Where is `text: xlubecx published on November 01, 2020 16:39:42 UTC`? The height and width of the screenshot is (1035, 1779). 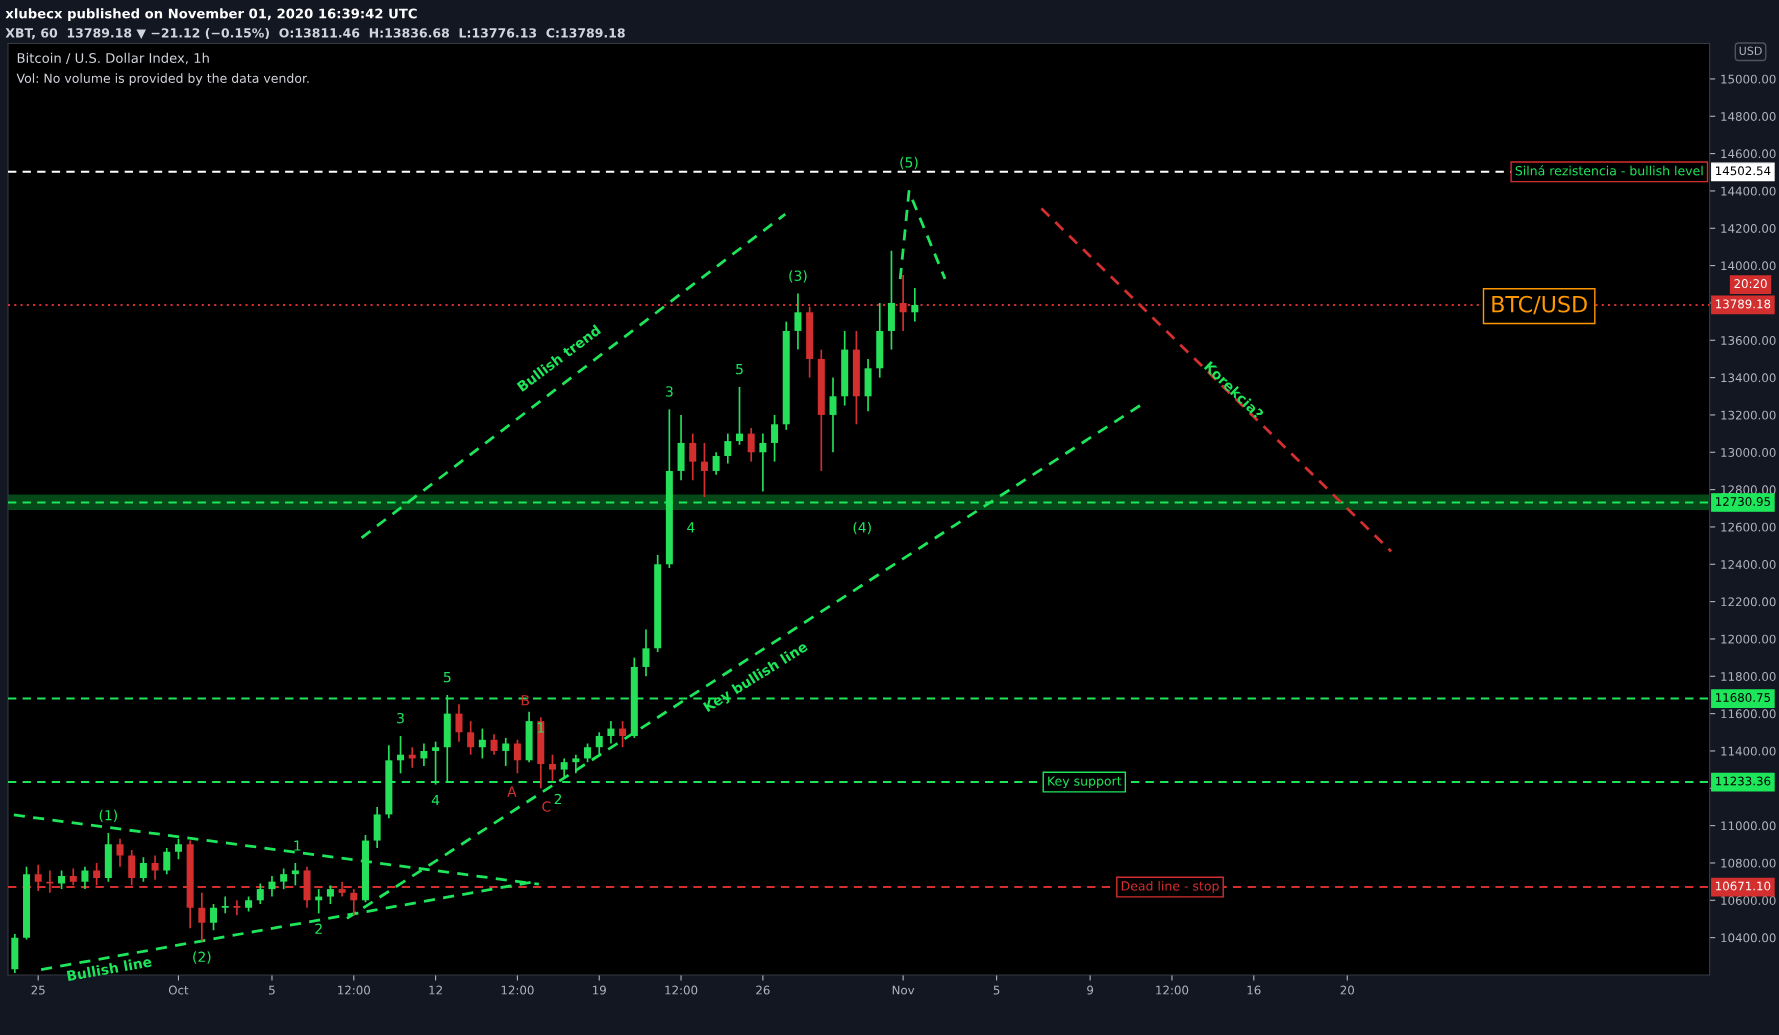 text: xlubecx published on November 01, 2020 16:39:42 UTC is located at coordinates (211, 15).